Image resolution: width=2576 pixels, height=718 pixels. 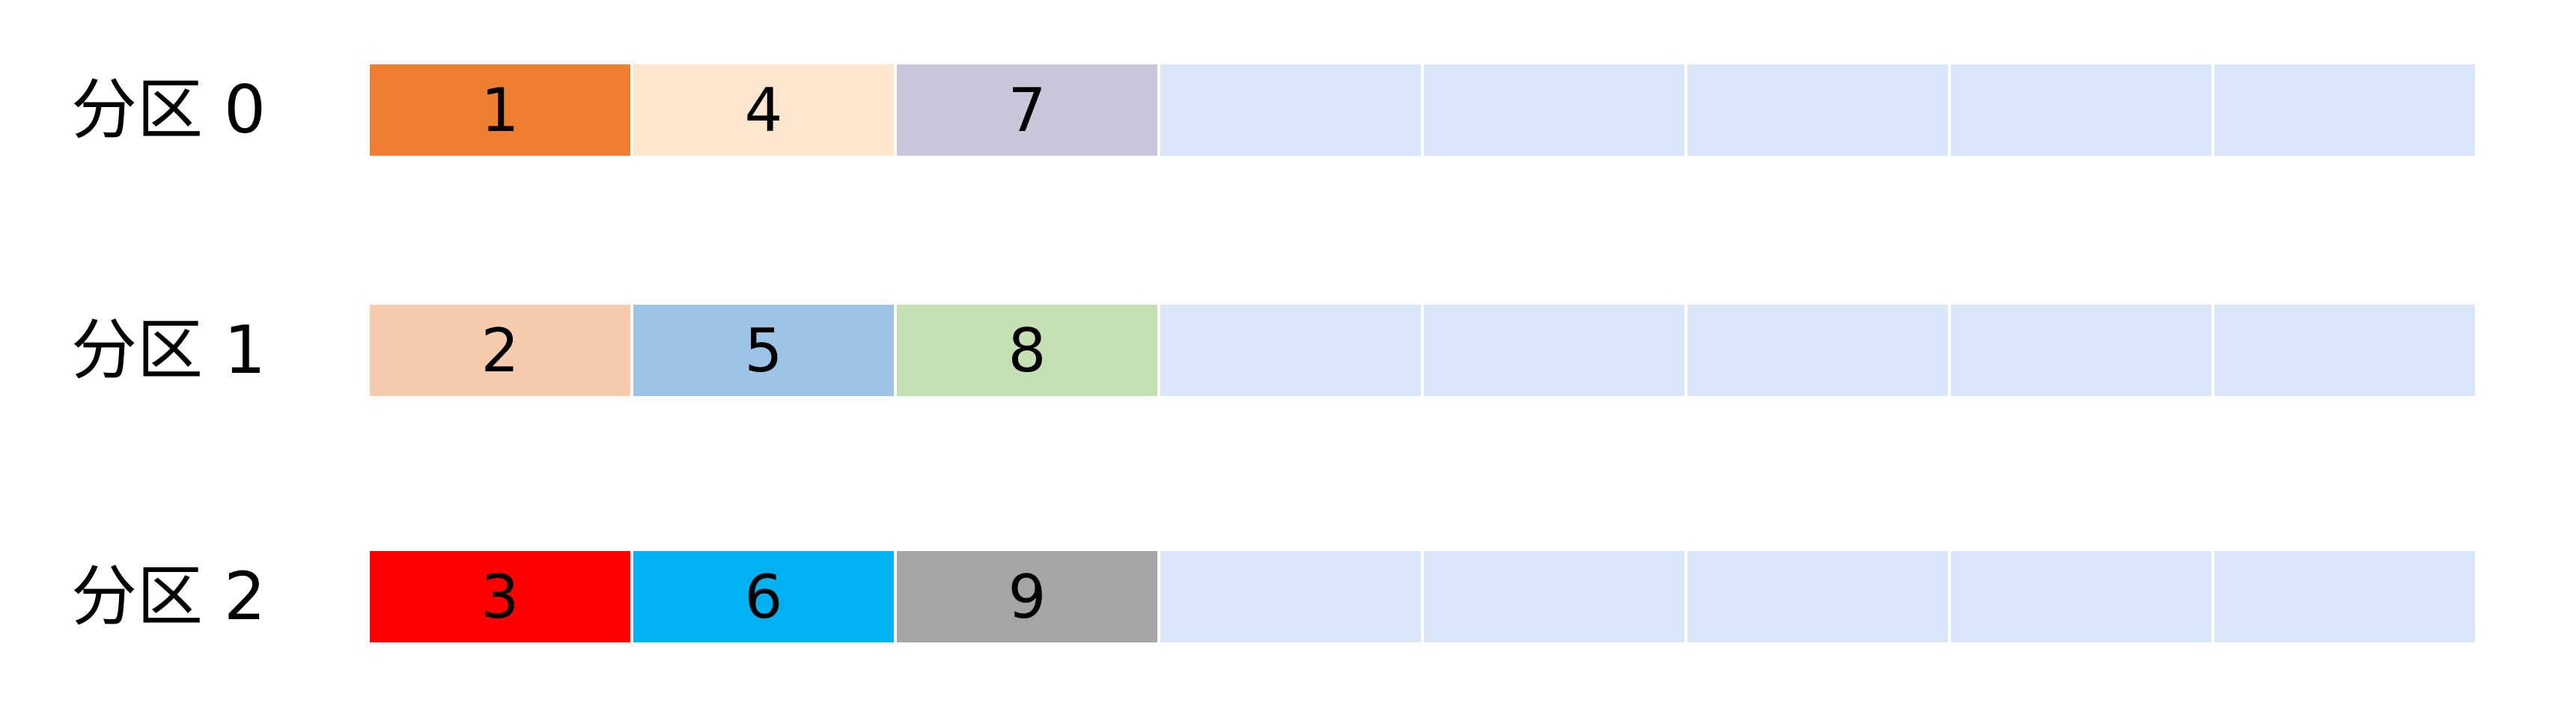 I want to click on partition-label: 分区 2, so click(x=168, y=596).